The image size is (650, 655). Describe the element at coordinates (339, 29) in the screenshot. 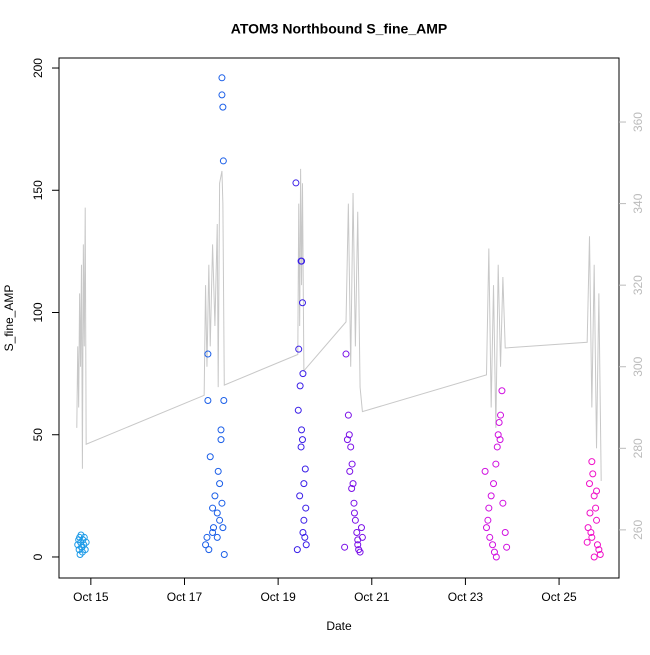

I see `chart-title: ATOM3 Northbound S_fine_AMP` at that location.